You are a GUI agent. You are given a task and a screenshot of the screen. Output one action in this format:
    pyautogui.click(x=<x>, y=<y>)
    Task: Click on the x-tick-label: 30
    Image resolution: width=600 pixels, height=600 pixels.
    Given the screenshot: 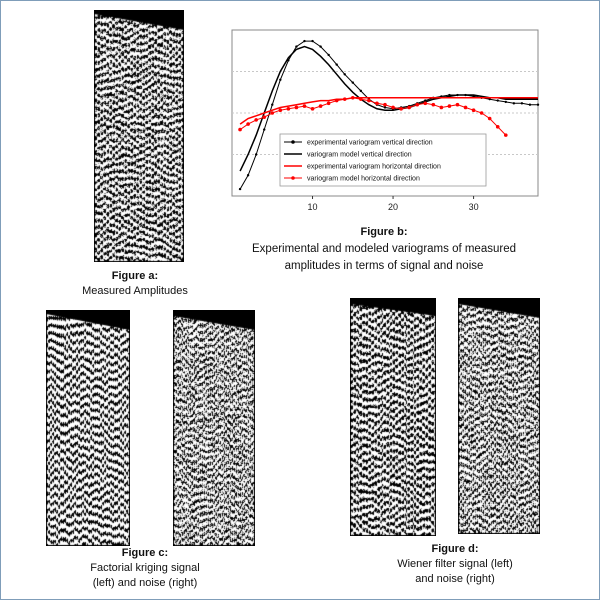 What is the action you would take?
    pyautogui.click(x=474, y=207)
    